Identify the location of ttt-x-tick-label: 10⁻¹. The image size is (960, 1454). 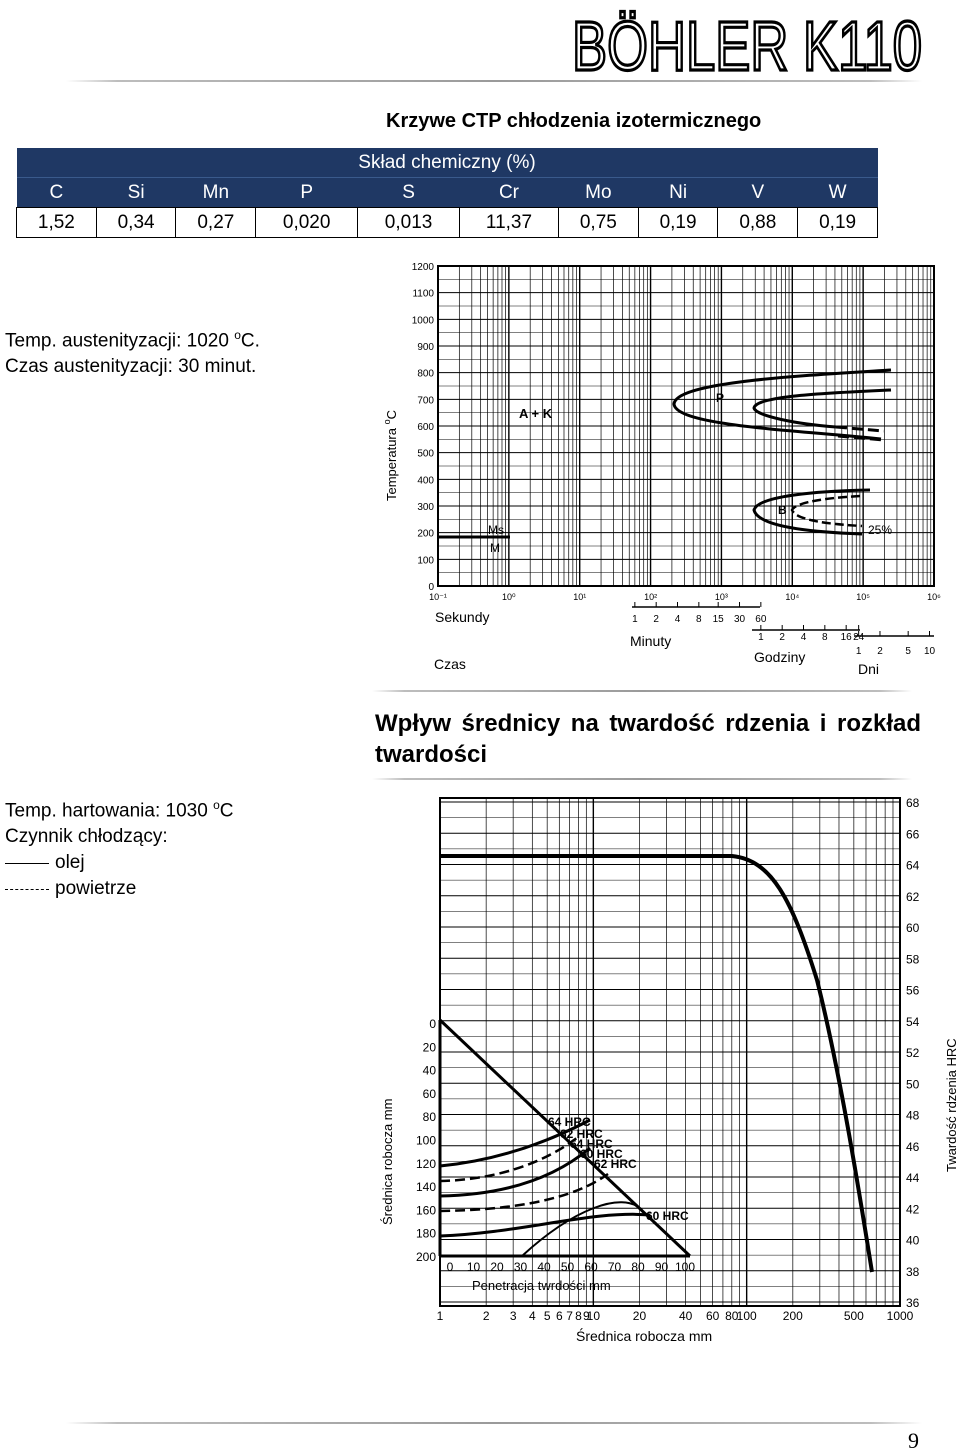
(438, 597).